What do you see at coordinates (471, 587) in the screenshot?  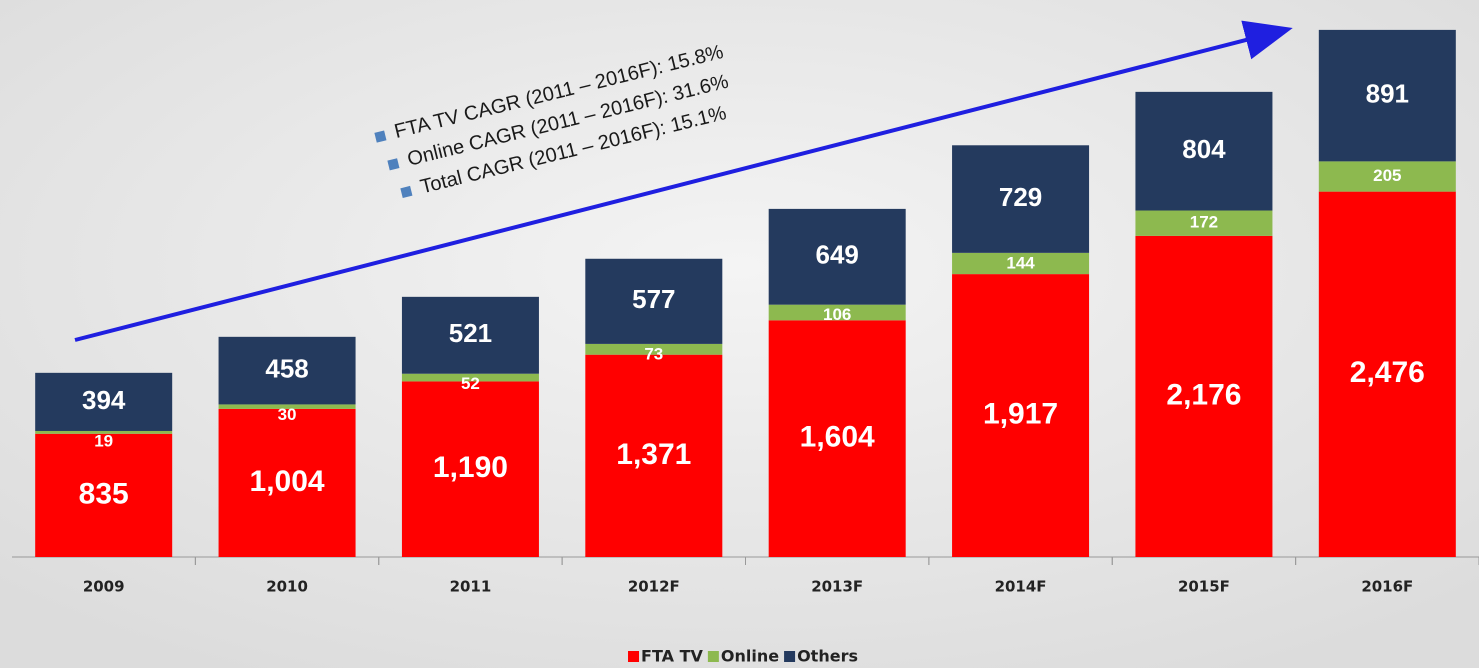 I see `x-tick-label: 2011` at bounding box center [471, 587].